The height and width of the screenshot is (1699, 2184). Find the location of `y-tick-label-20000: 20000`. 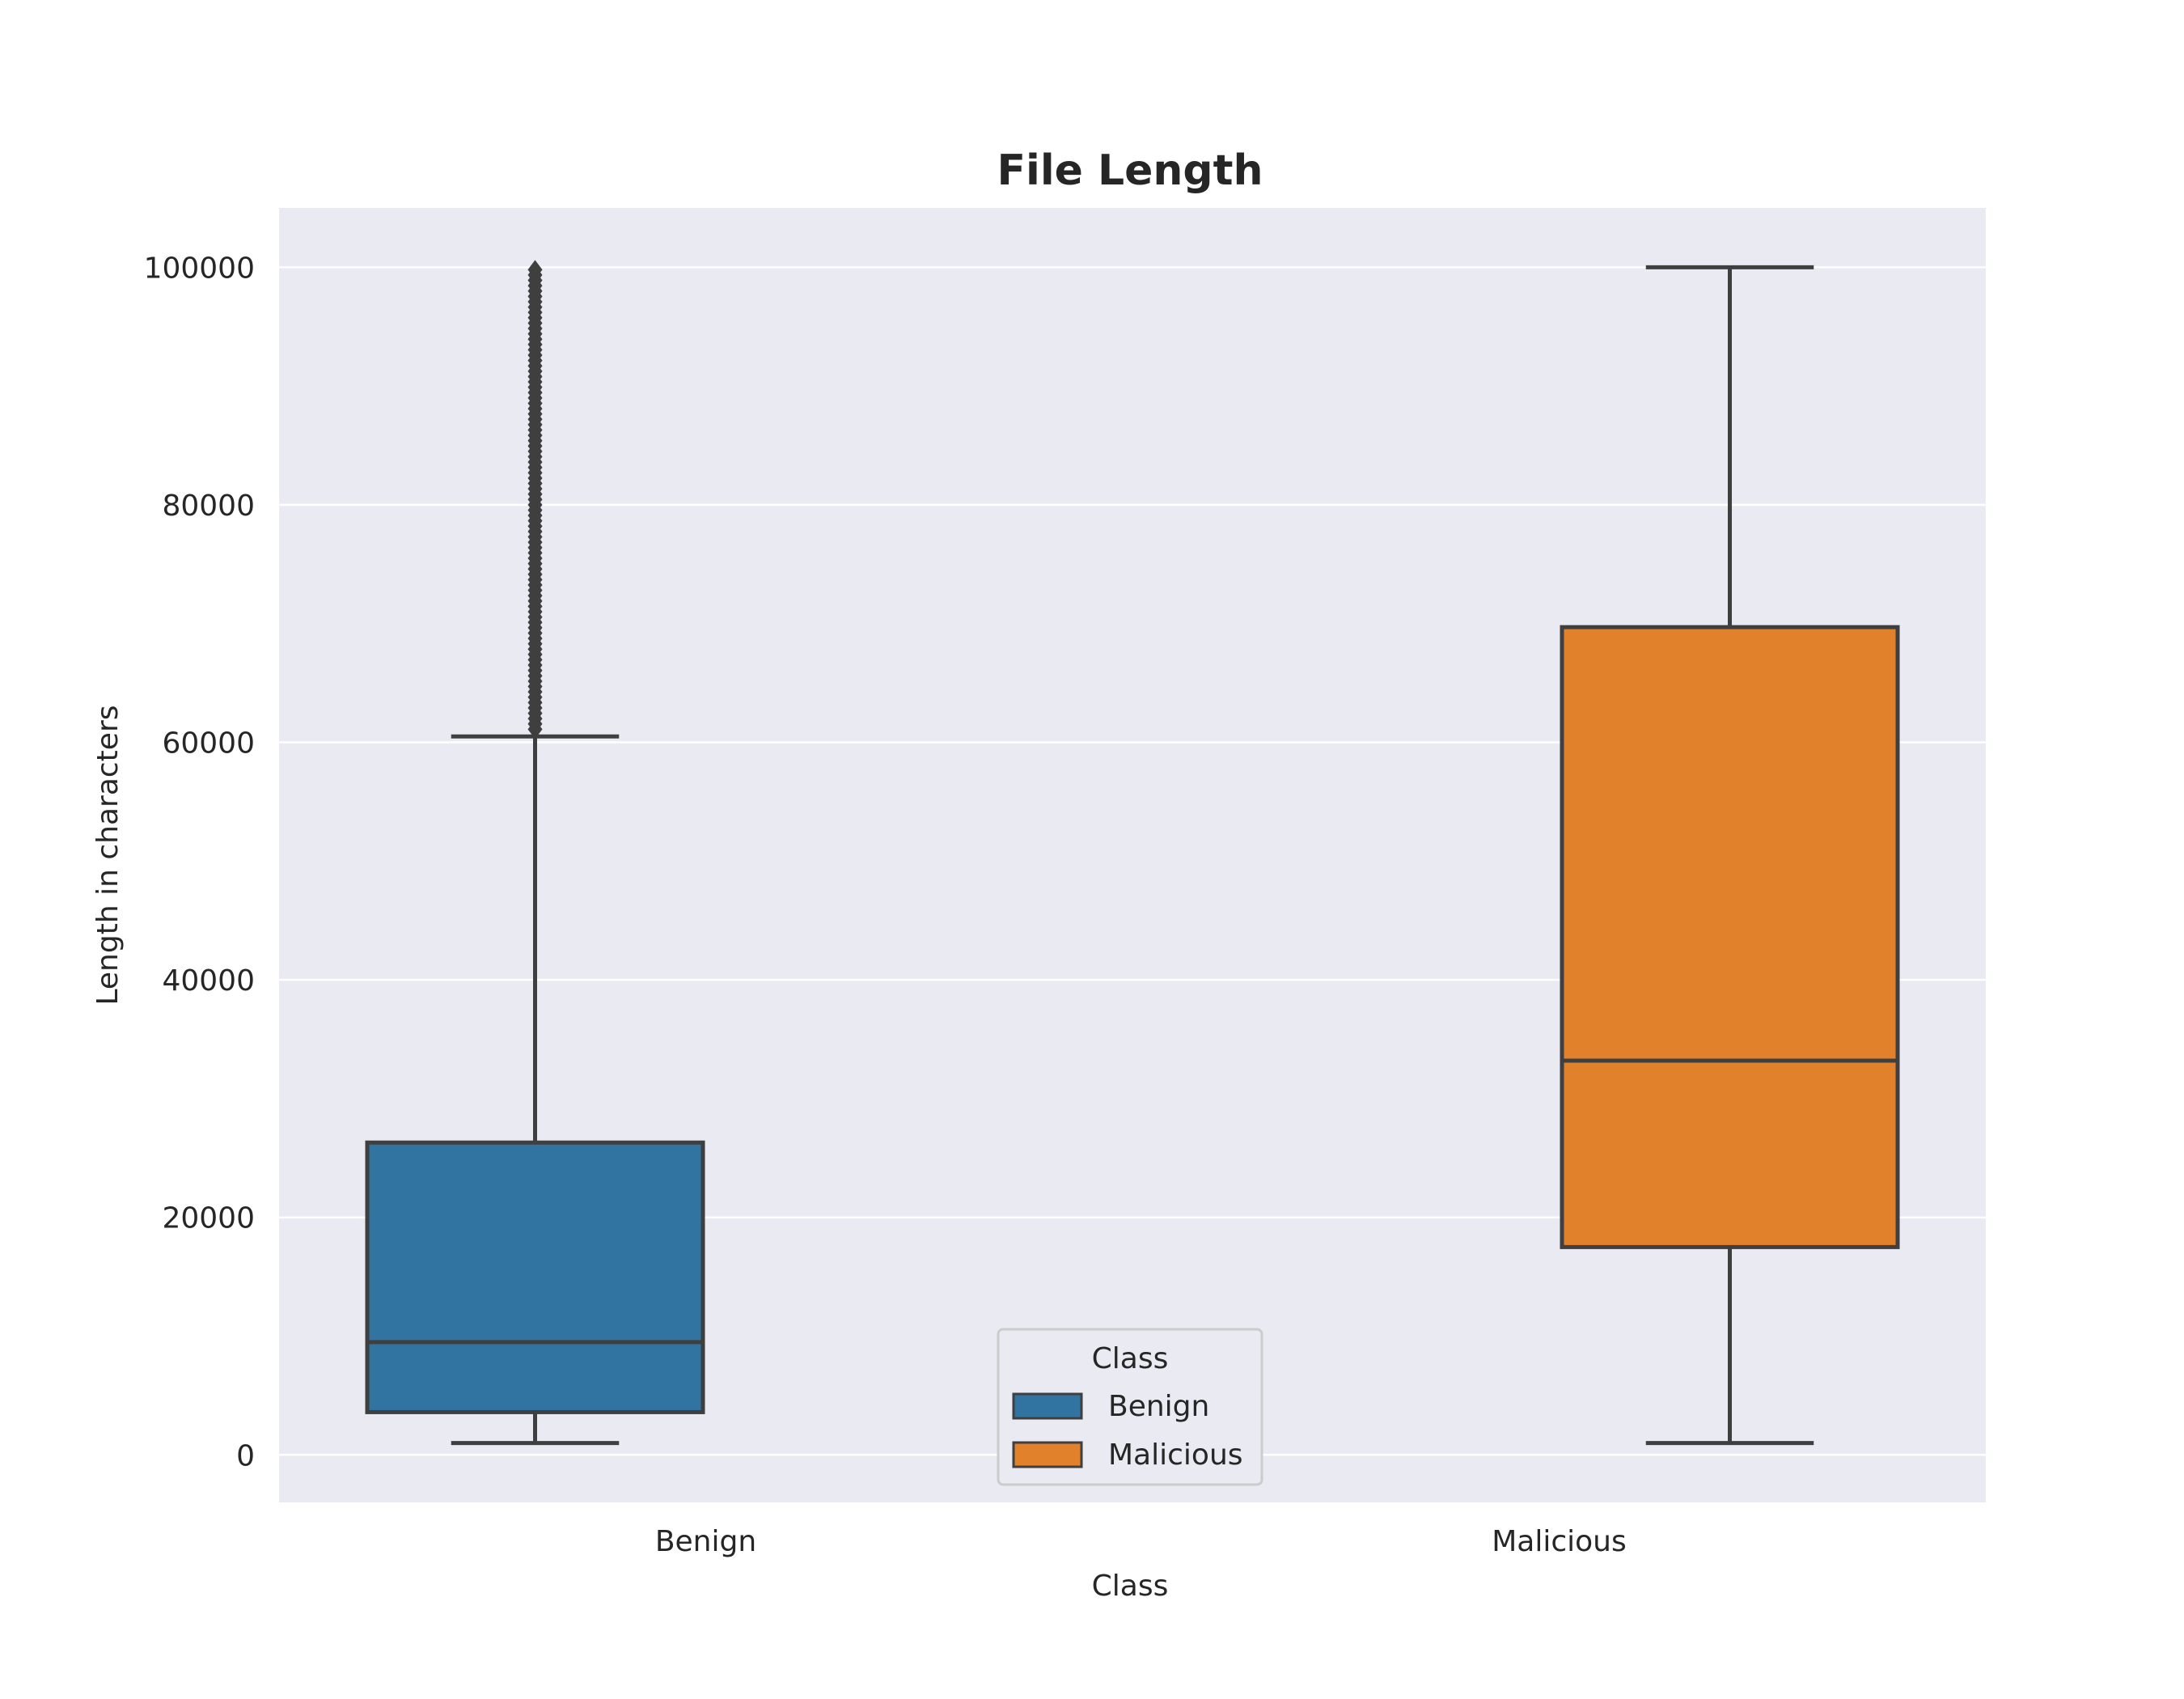

y-tick-label-20000: 20000 is located at coordinates (208, 1218).